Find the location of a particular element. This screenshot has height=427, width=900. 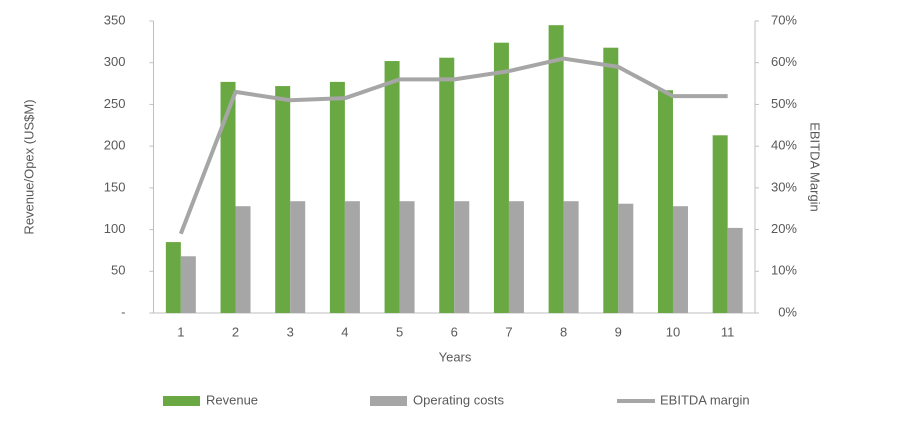

legend-label: Operating costs is located at coordinates (459, 399).